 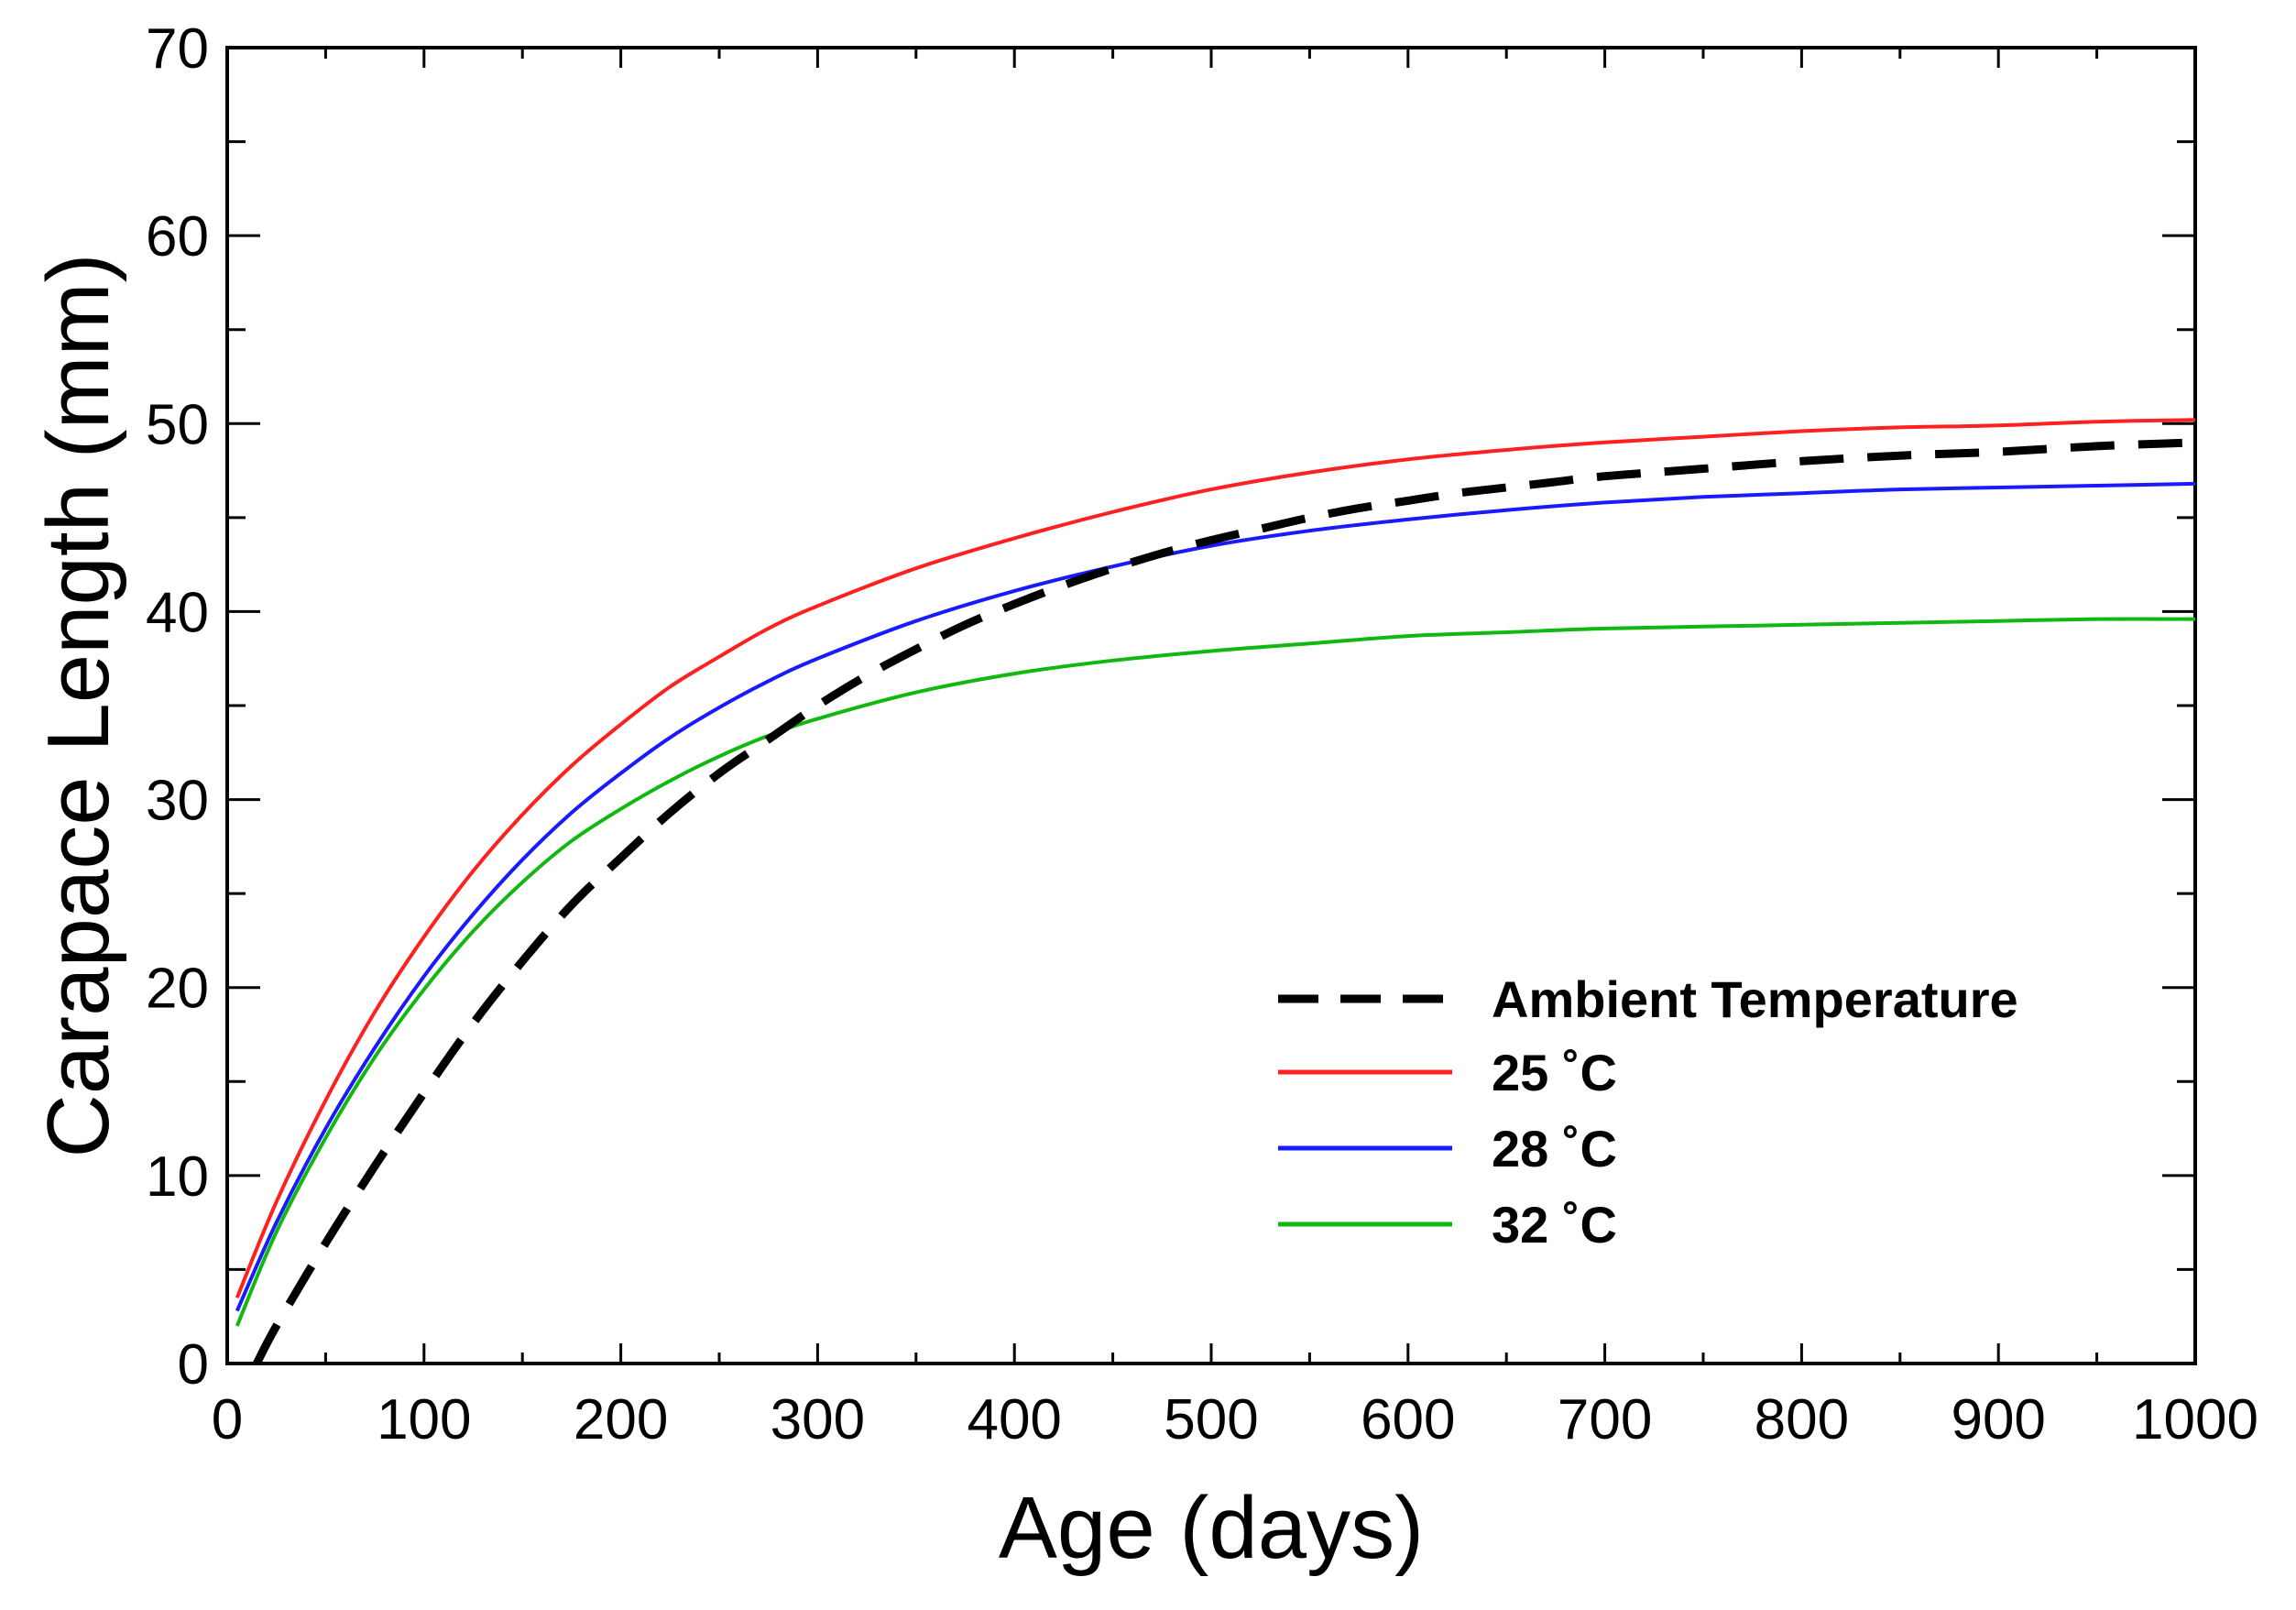 What do you see at coordinates (178, 989) in the screenshot?
I see `y-tick-label: 20` at bounding box center [178, 989].